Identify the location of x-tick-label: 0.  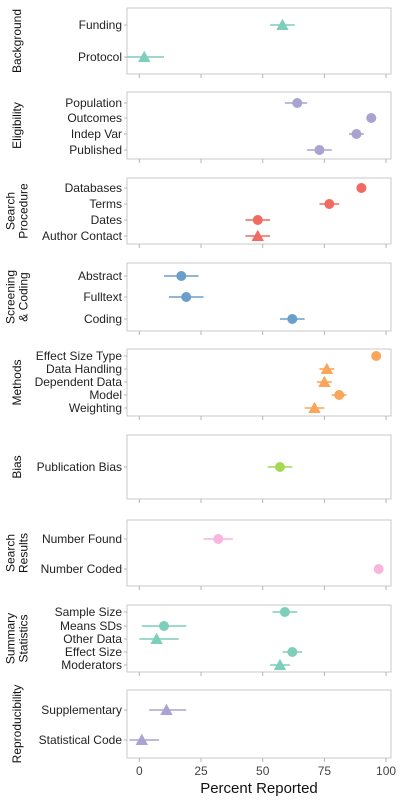
(139, 771).